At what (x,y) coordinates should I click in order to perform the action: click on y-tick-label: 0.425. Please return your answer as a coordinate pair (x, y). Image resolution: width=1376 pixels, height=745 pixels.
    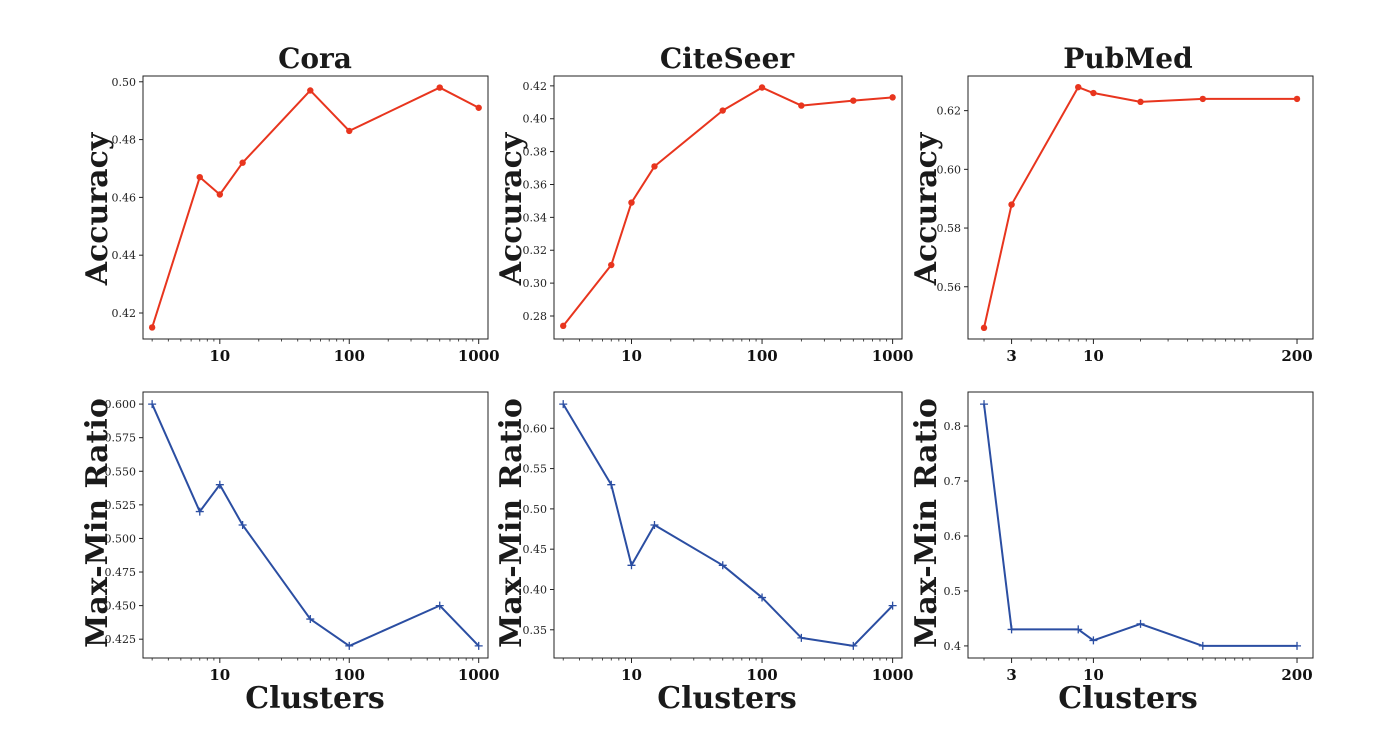
    Looking at the image, I should click on (121, 639).